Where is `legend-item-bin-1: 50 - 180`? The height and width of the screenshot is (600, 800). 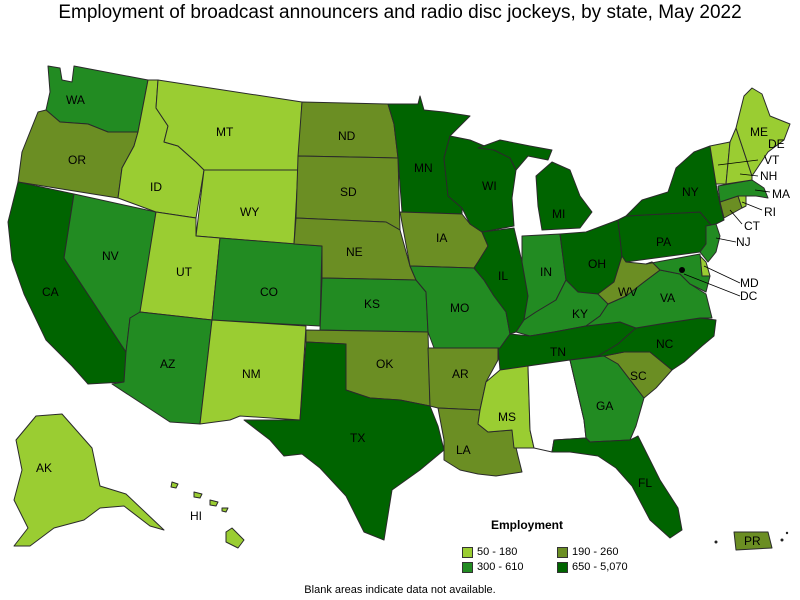
legend-item-bin-1: 50 - 180 is located at coordinates (509, 552).